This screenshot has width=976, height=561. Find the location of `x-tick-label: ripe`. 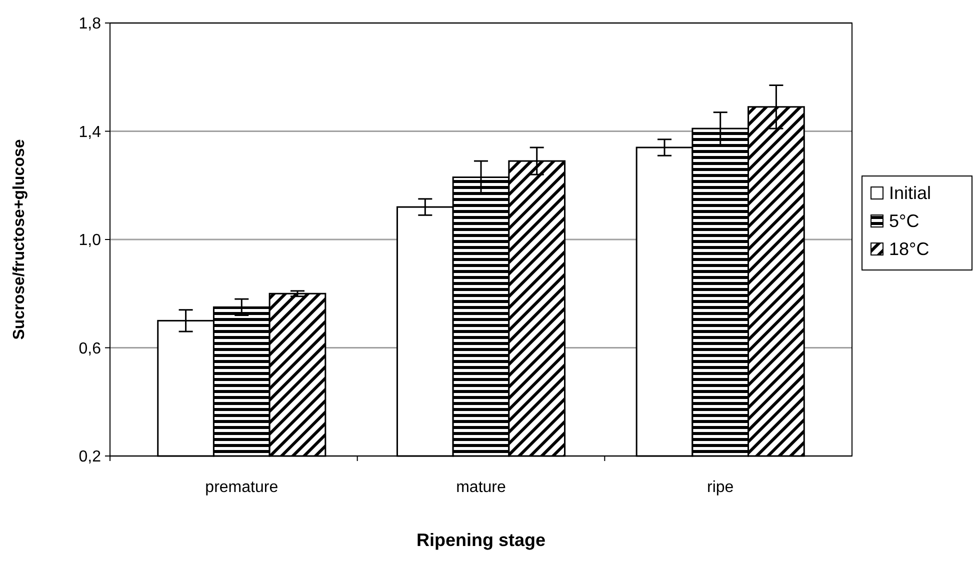

x-tick-label: ripe is located at coordinates (720, 487).